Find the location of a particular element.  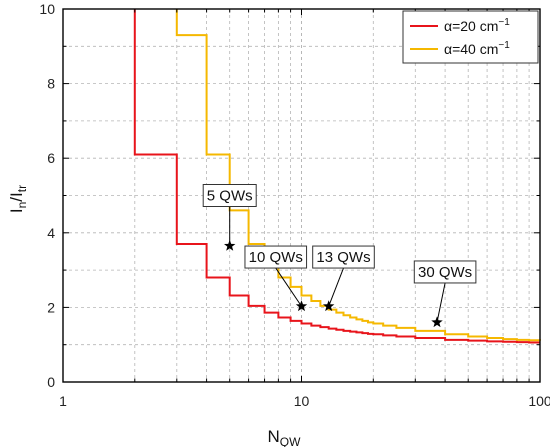

y-tick-label: 8 is located at coordinates (51, 84).